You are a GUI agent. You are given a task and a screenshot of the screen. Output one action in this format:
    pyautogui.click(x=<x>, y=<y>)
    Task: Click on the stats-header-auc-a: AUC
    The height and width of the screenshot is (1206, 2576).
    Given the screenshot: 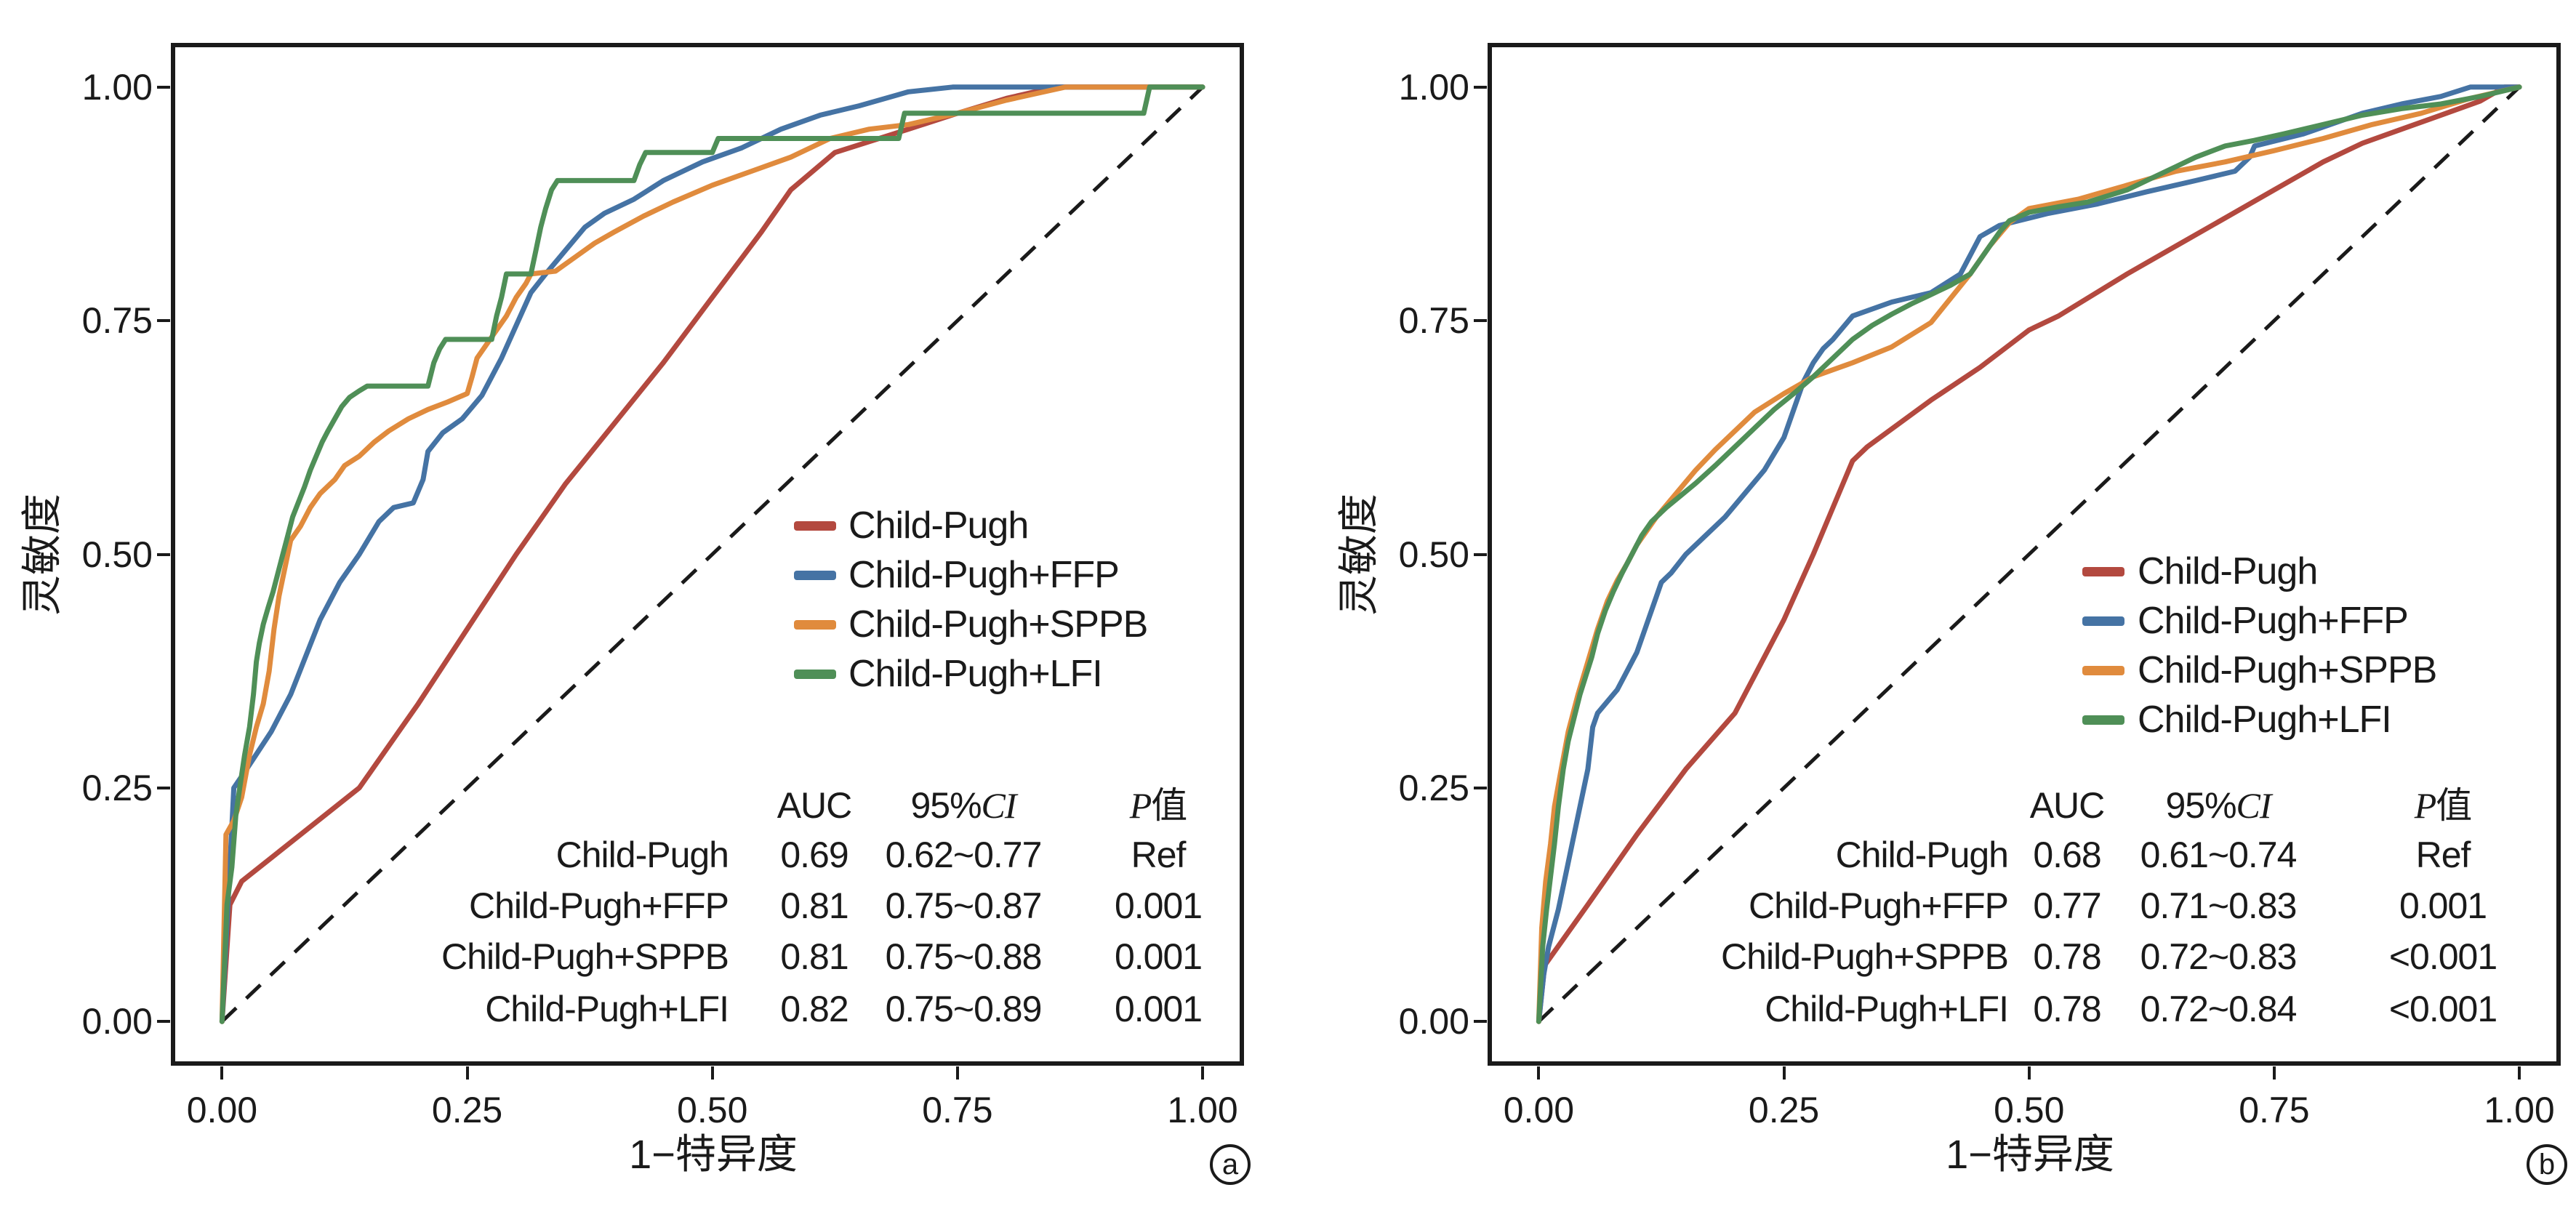 What is the action you would take?
    pyautogui.click(x=815, y=805)
    